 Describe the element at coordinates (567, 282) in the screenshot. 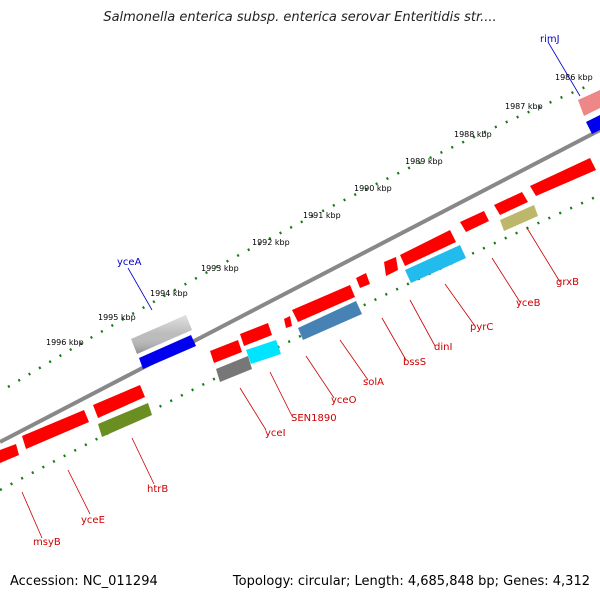

I see `gene-label-grxB: grxB` at that location.